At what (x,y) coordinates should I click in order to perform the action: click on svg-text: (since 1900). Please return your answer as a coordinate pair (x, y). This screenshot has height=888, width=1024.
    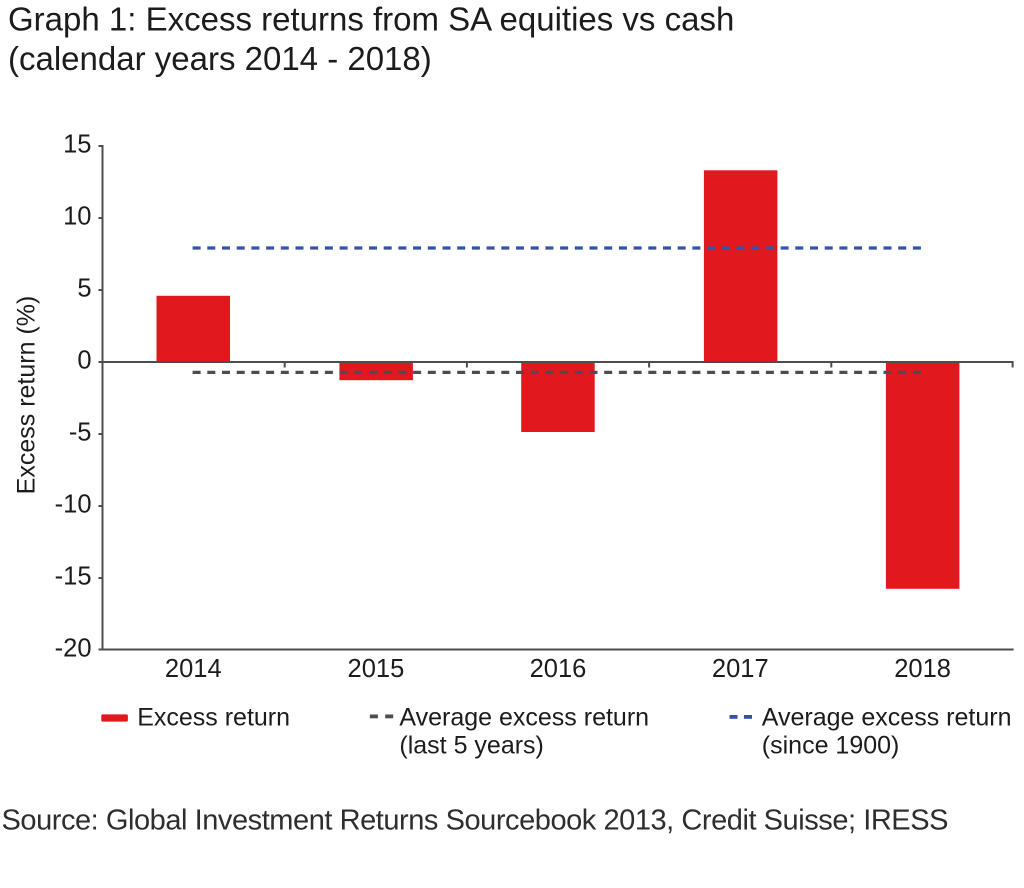
    Looking at the image, I should click on (831, 746).